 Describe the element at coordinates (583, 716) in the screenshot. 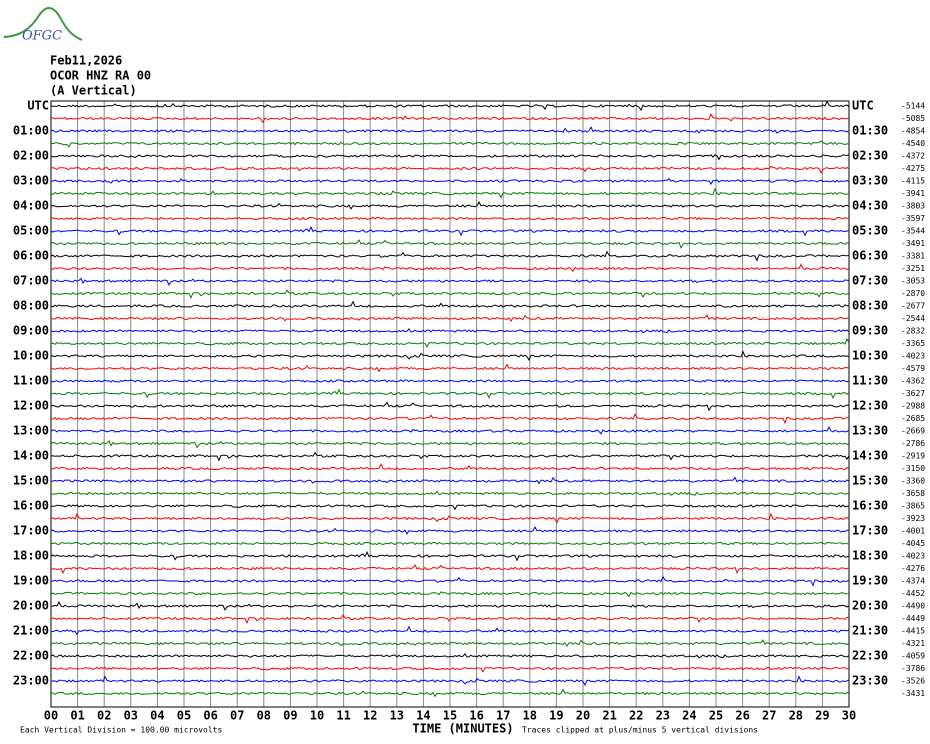

I see `x-tick-label: 20` at that location.